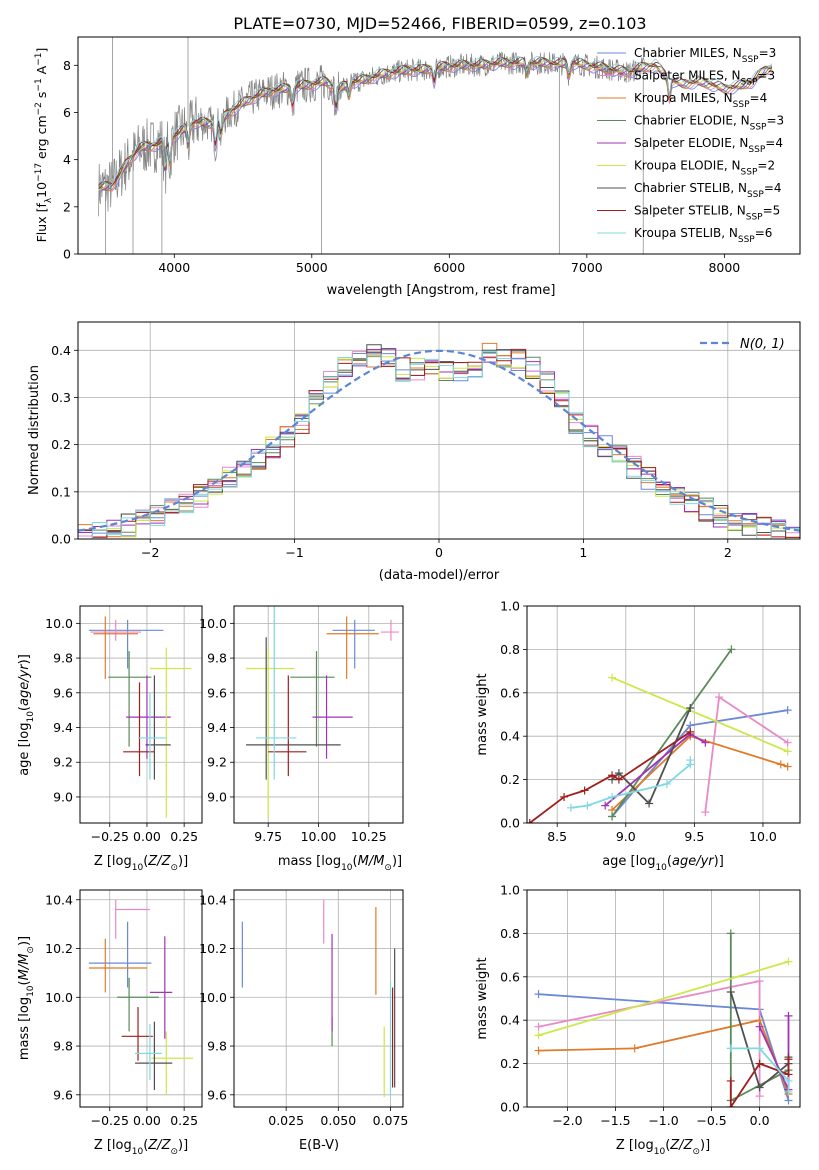 This screenshot has width=819, height=1170. I want to click on series-kroupa_elodie, so click(663, 998).